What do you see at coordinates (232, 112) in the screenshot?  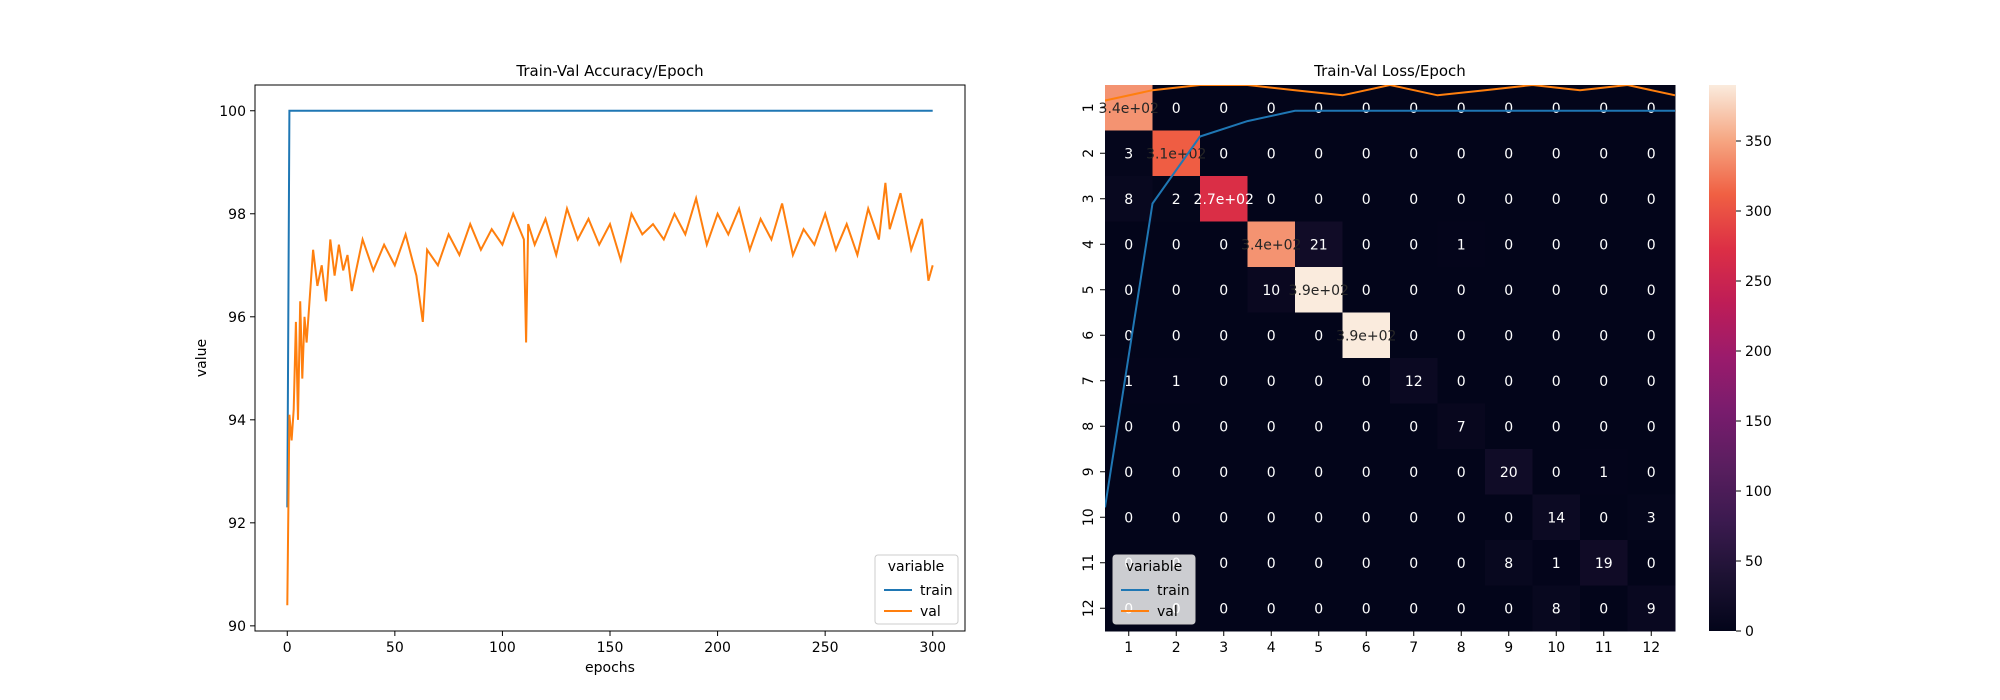 I see `y-tick-label: 100` at bounding box center [232, 112].